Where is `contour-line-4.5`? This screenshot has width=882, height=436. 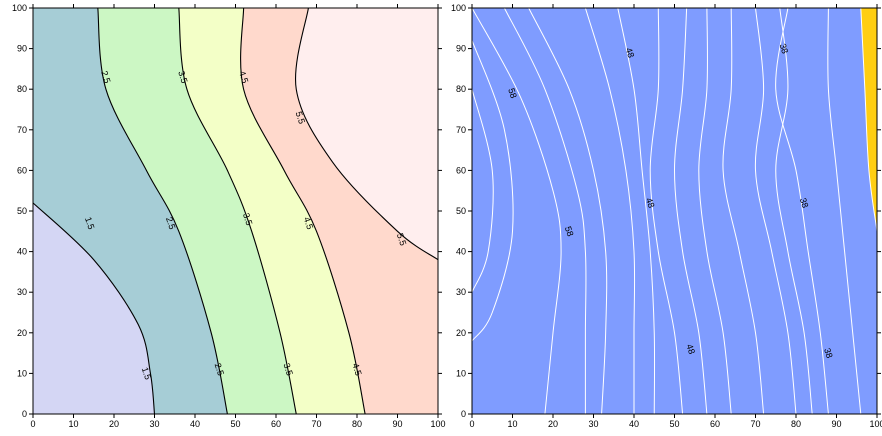
contour-line-4.5 is located at coordinates (303, 211).